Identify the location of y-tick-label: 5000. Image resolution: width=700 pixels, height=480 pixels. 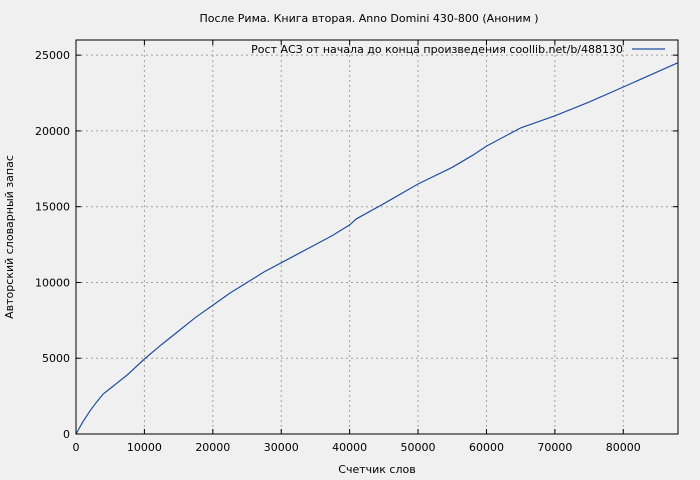
(56, 358).